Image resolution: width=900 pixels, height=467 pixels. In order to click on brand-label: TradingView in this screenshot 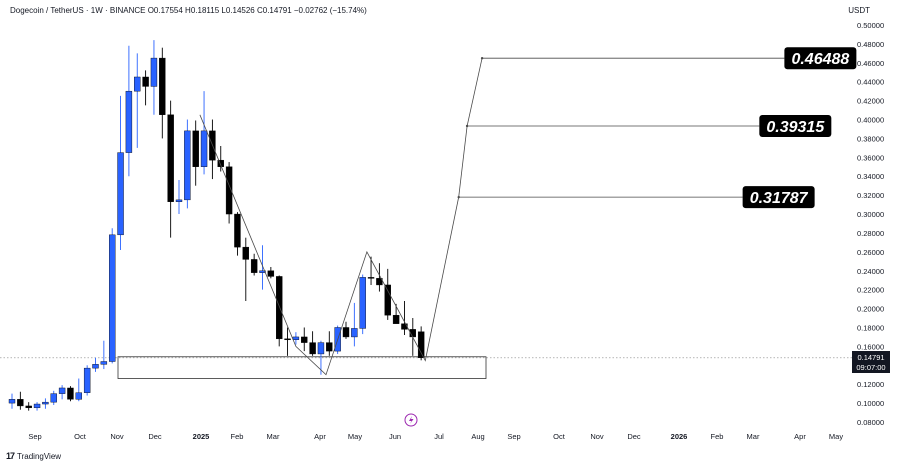, I will do `click(39, 456)`.